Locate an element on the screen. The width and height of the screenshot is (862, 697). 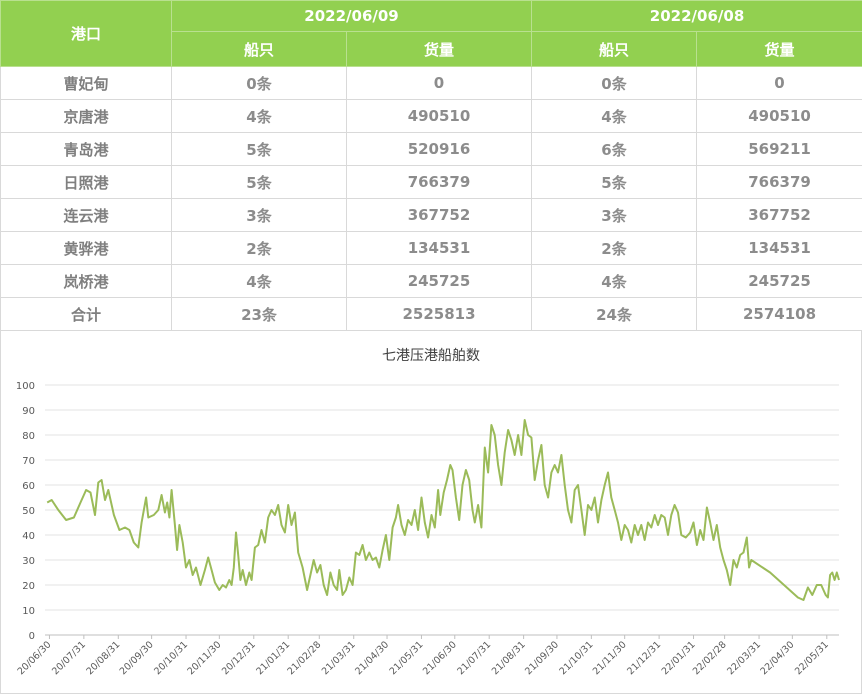
ships-count: 6条 is located at coordinates (614, 149).